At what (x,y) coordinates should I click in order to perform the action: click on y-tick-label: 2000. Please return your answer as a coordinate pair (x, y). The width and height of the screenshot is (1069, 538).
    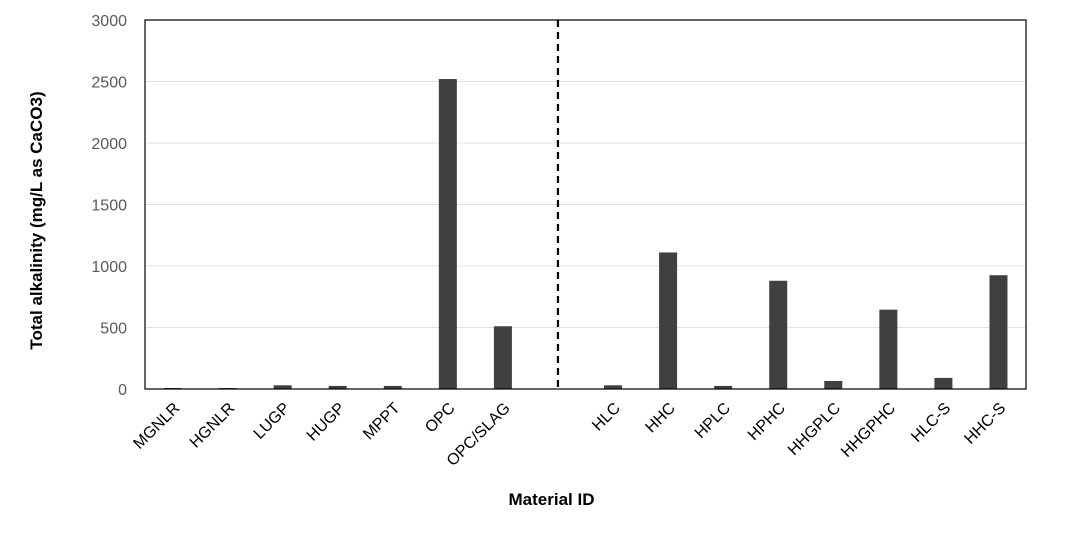
    Looking at the image, I should click on (109, 144).